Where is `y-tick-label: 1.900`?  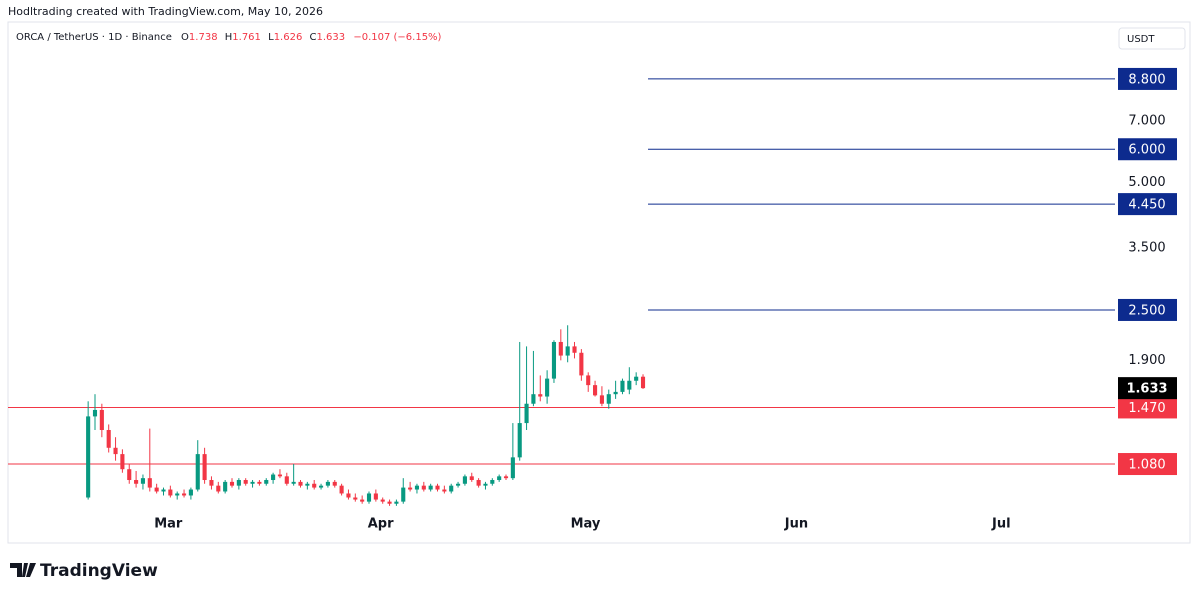
y-tick-label: 1.900 is located at coordinates (1146, 360).